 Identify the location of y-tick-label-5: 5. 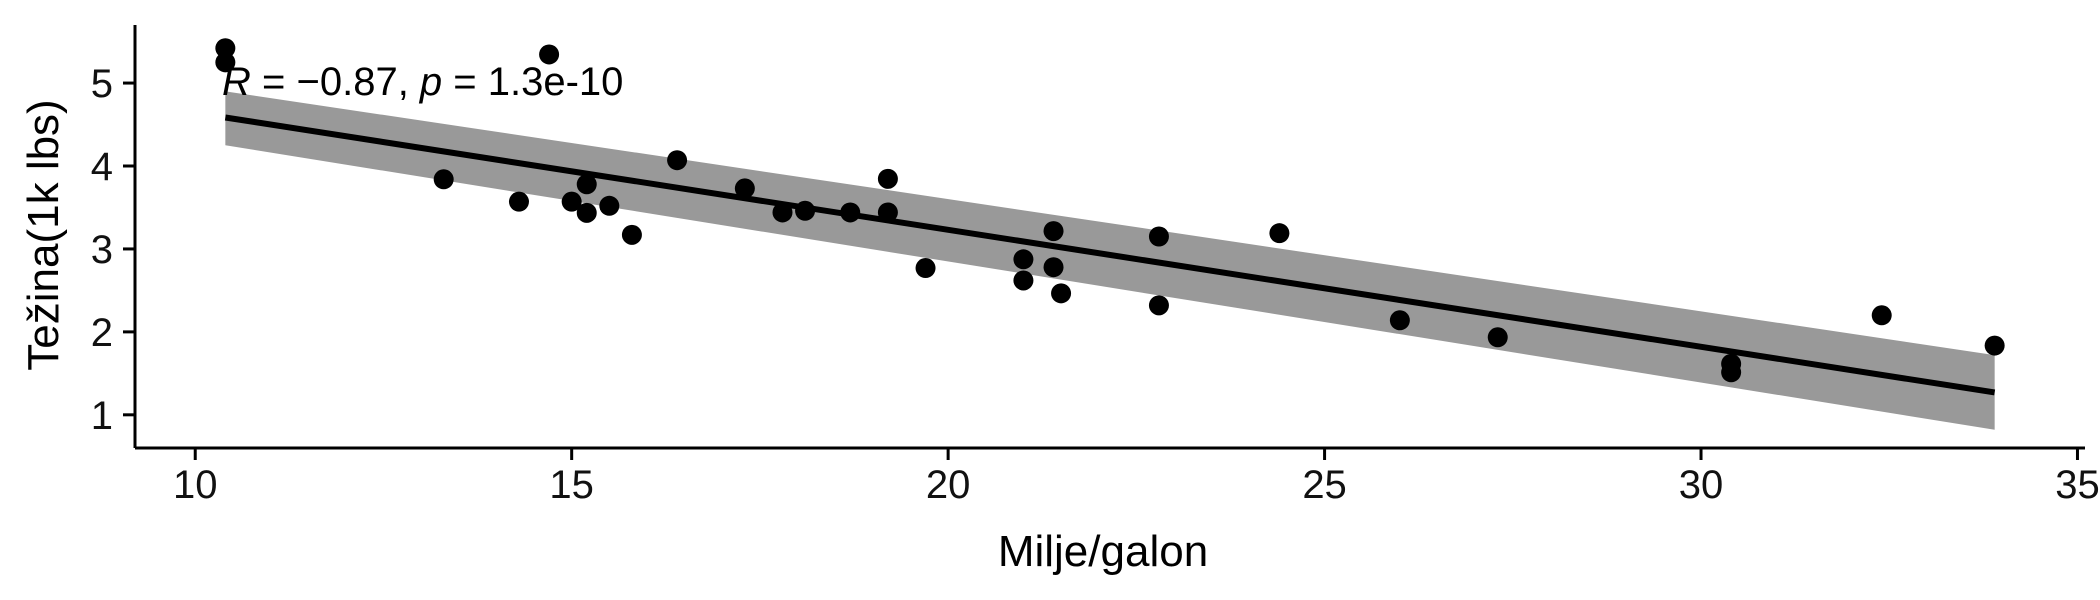
(102, 84).